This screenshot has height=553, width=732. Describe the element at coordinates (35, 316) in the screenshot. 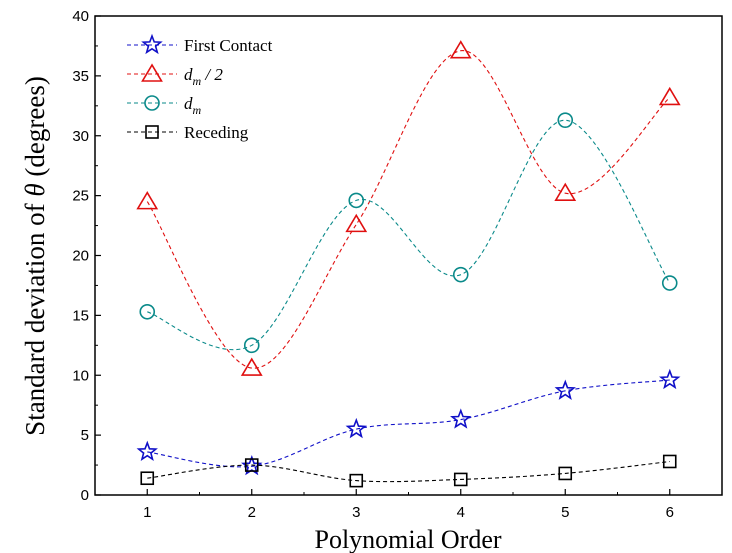

I see `y-axis-title-prefix: Standard deviation of` at that location.